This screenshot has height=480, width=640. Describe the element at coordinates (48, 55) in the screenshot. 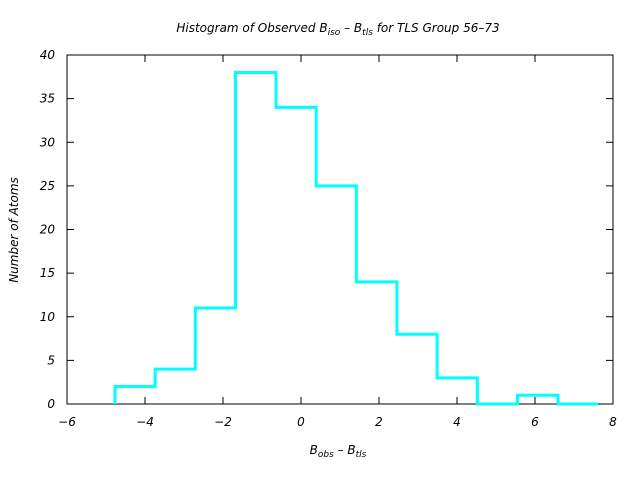

I see `y-tick-label: 40` at that location.